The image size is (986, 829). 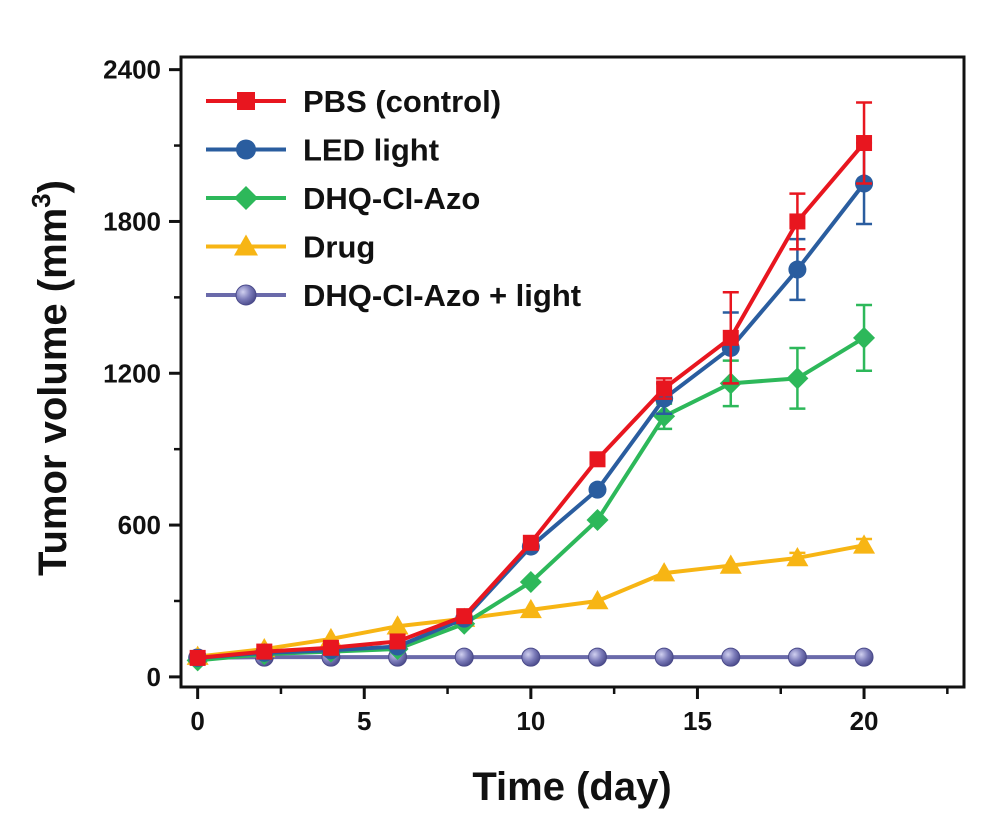 I want to click on legend-label: PBS (control), so click(x=402, y=101).